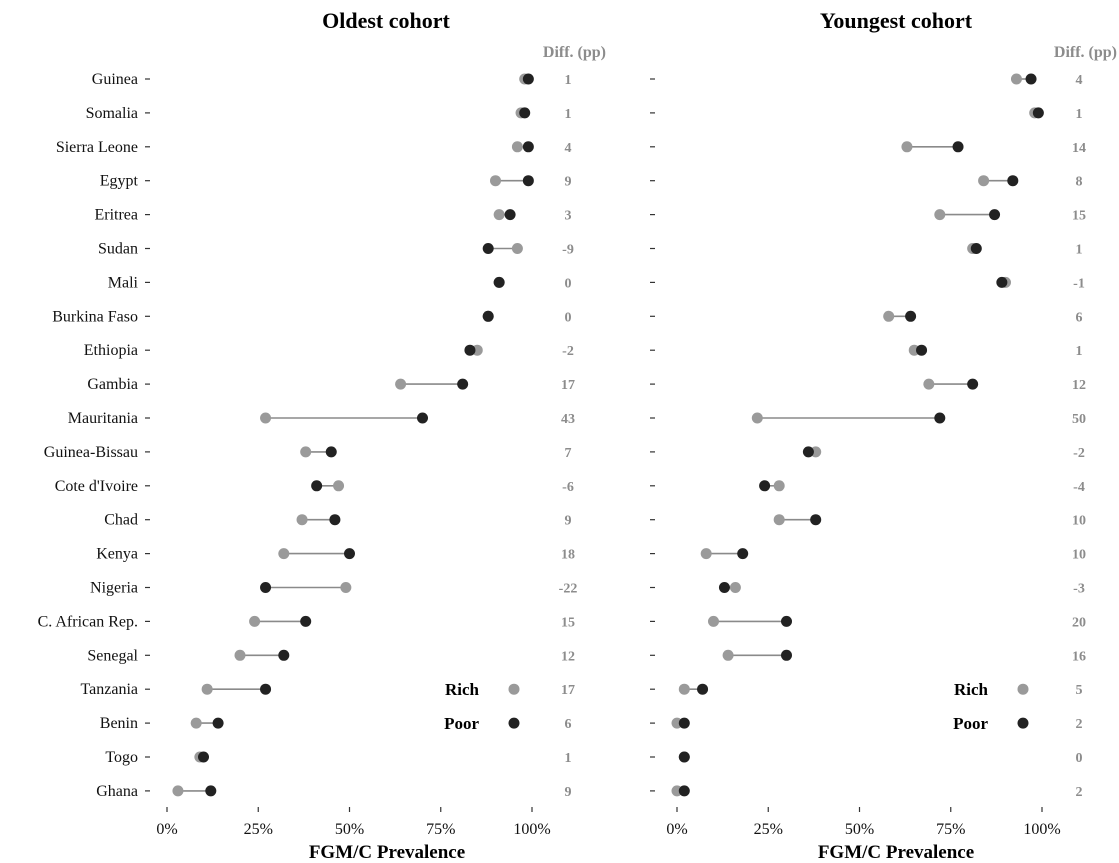 The width and height of the screenshot is (1119, 863). I want to click on diff-label: 17, so click(568, 690).